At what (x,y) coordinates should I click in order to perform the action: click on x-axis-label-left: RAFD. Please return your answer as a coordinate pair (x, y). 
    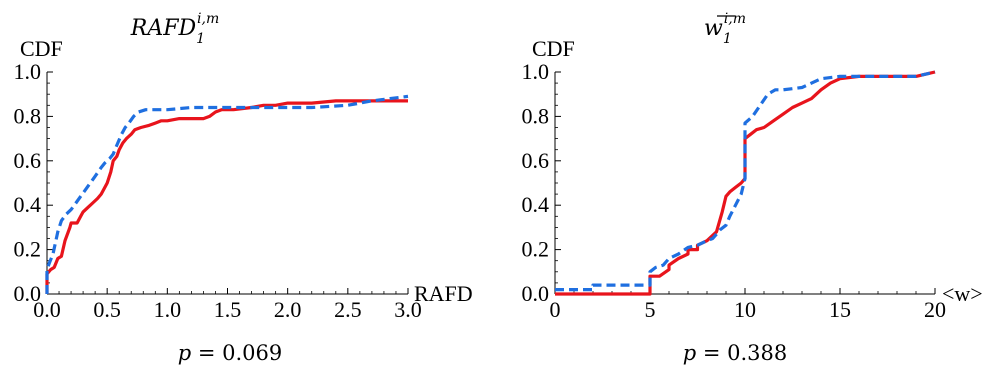
    Looking at the image, I should click on (443, 293).